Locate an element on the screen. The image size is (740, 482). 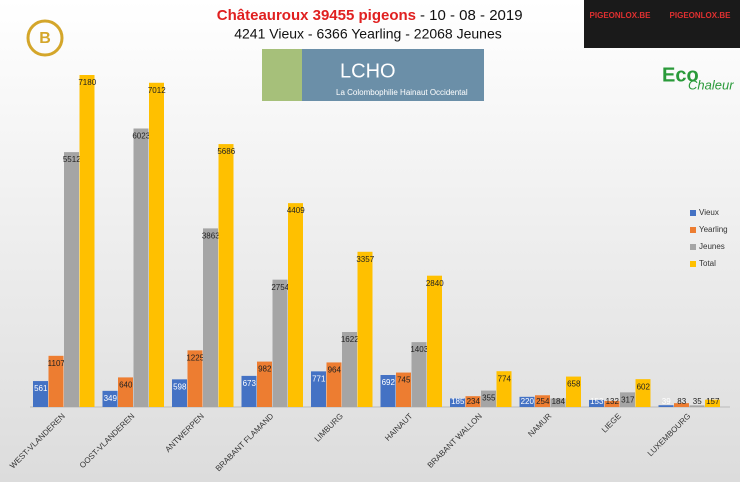
data-label: 220 is located at coordinates (528, 401).